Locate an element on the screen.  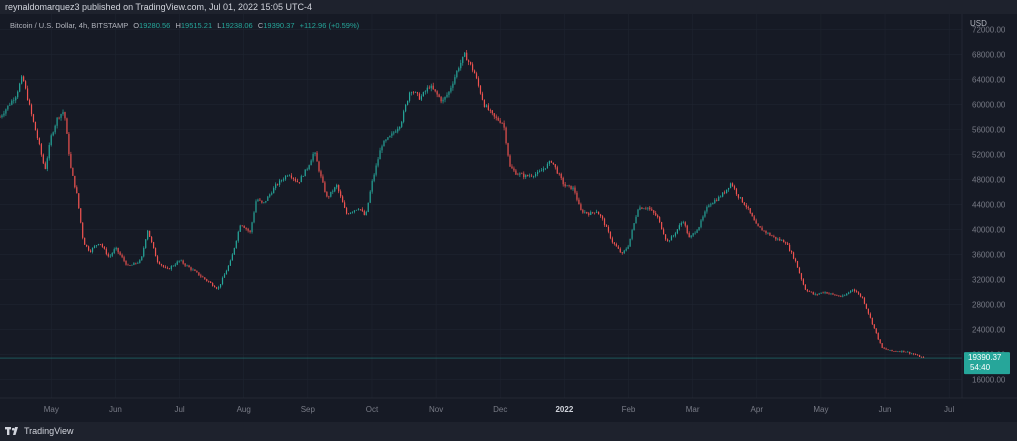
close-label: C is located at coordinates (260, 25).